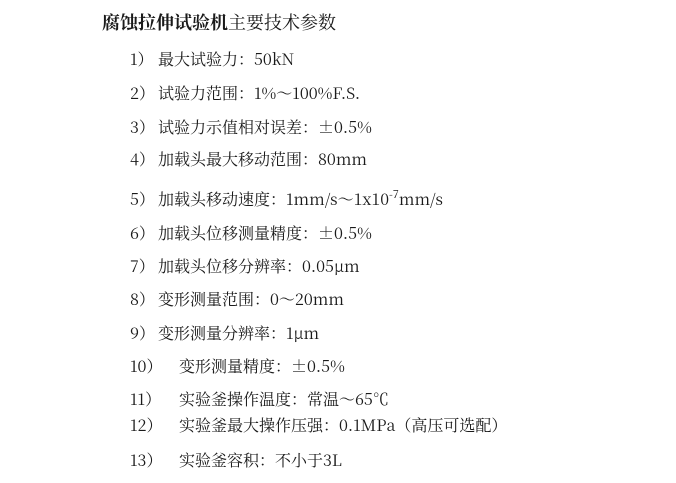 Image resolution: width=676 pixels, height=483 pixels. I want to click on item-number: 9）, so click(142, 332).